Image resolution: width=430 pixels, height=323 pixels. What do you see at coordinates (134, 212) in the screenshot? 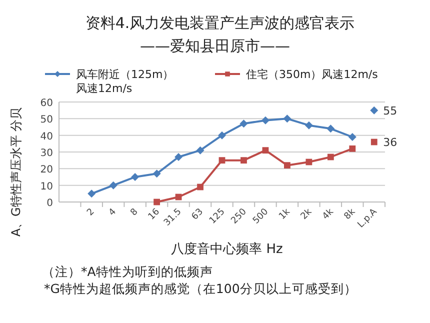
I see `x-tick-label: 8` at bounding box center [134, 212].